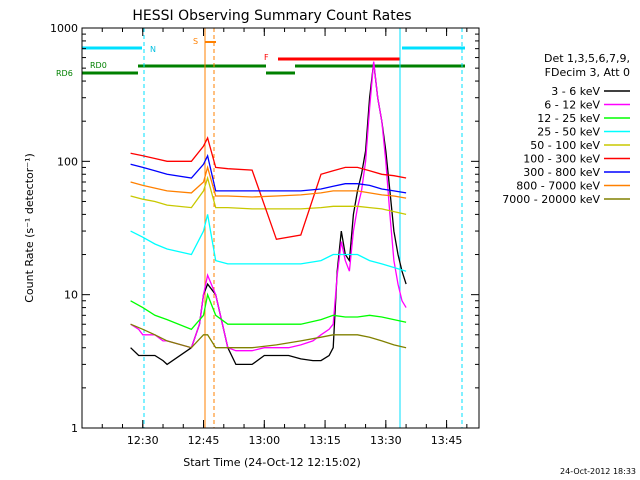 Image resolution: width=640 pixels, height=480 pixels. What do you see at coordinates (204, 440) in the screenshot?
I see `x-tick-label: 12:45` at bounding box center [204, 440].